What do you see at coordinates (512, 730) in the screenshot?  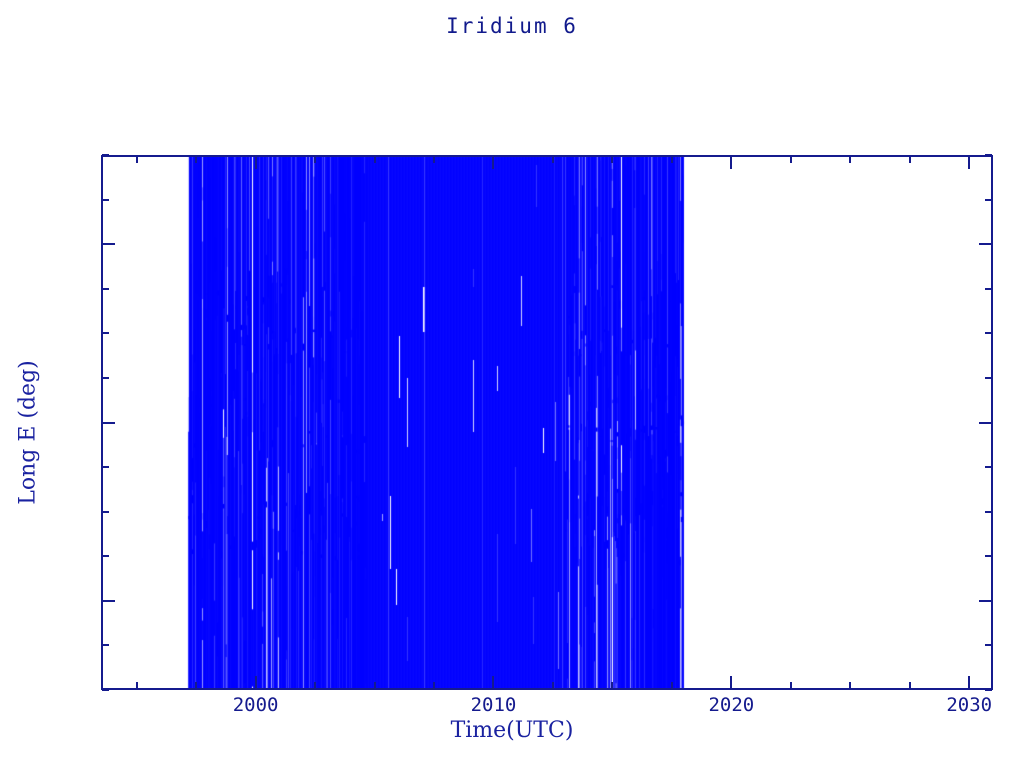 I see `x-axis-title: Time(UTC)` at bounding box center [512, 730].